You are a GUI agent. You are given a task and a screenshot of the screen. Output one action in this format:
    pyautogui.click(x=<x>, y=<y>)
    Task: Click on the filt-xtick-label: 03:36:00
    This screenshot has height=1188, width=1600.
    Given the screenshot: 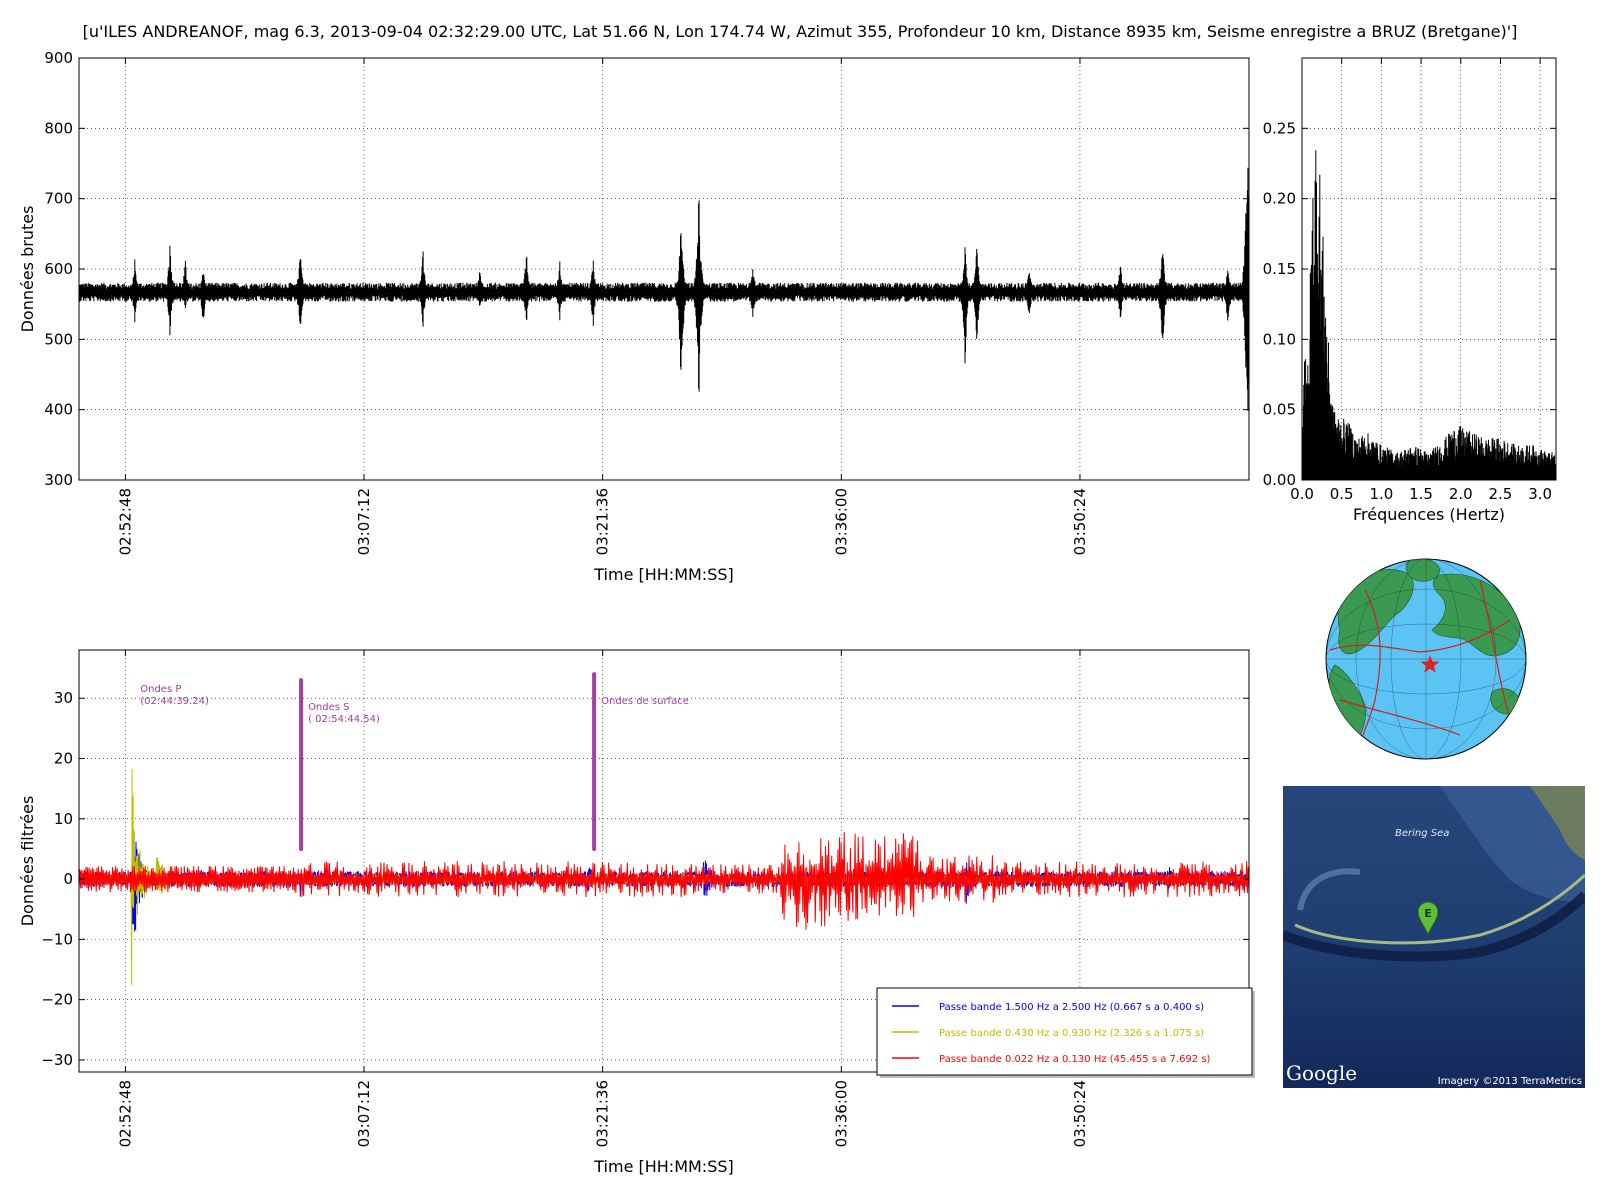 What is the action you would take?
    pyautogui.click(x=841, y=1113)
    